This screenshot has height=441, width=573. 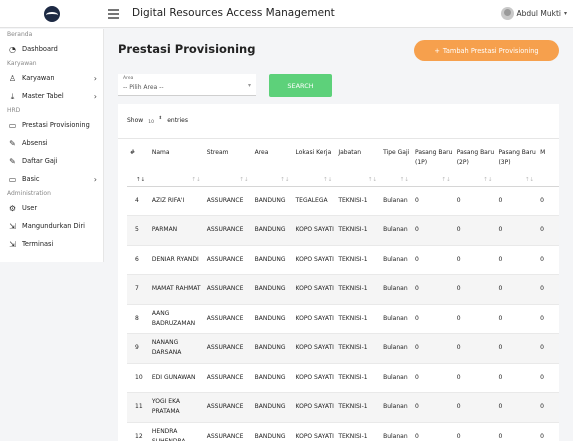 I want to click on speedometer-icon: ◔, so click(x=12, y=49).